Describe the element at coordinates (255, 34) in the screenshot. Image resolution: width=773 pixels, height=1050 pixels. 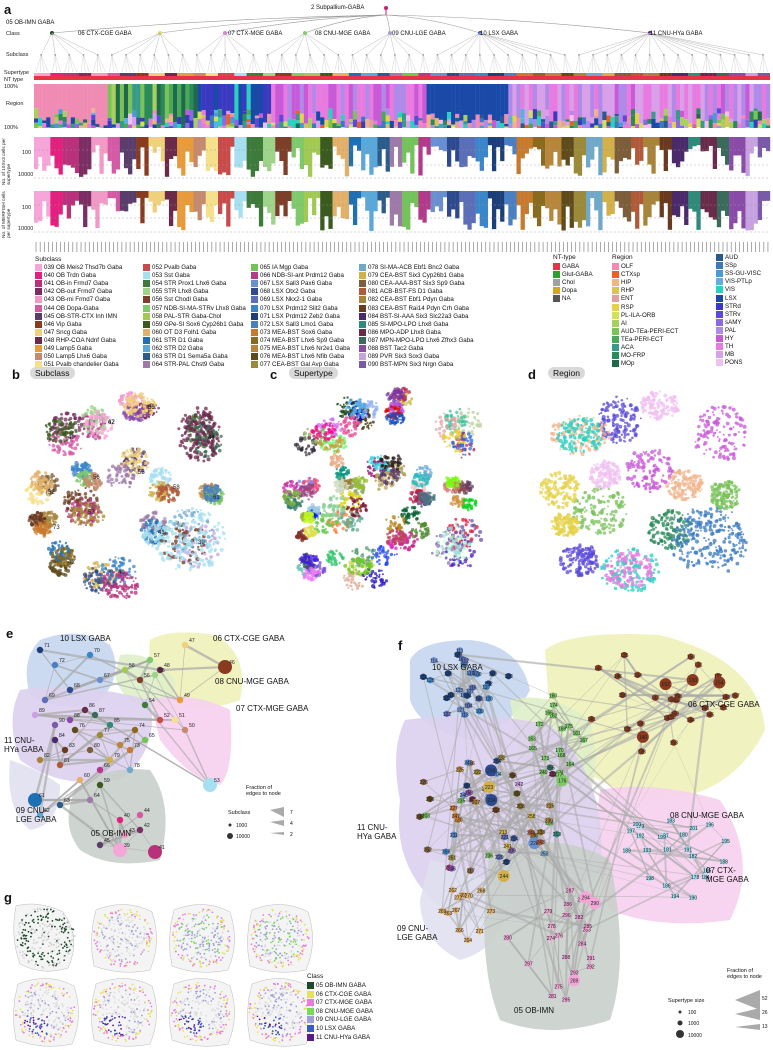
I see `class-label-07: 07 CTX-MGE GABA` at that location.